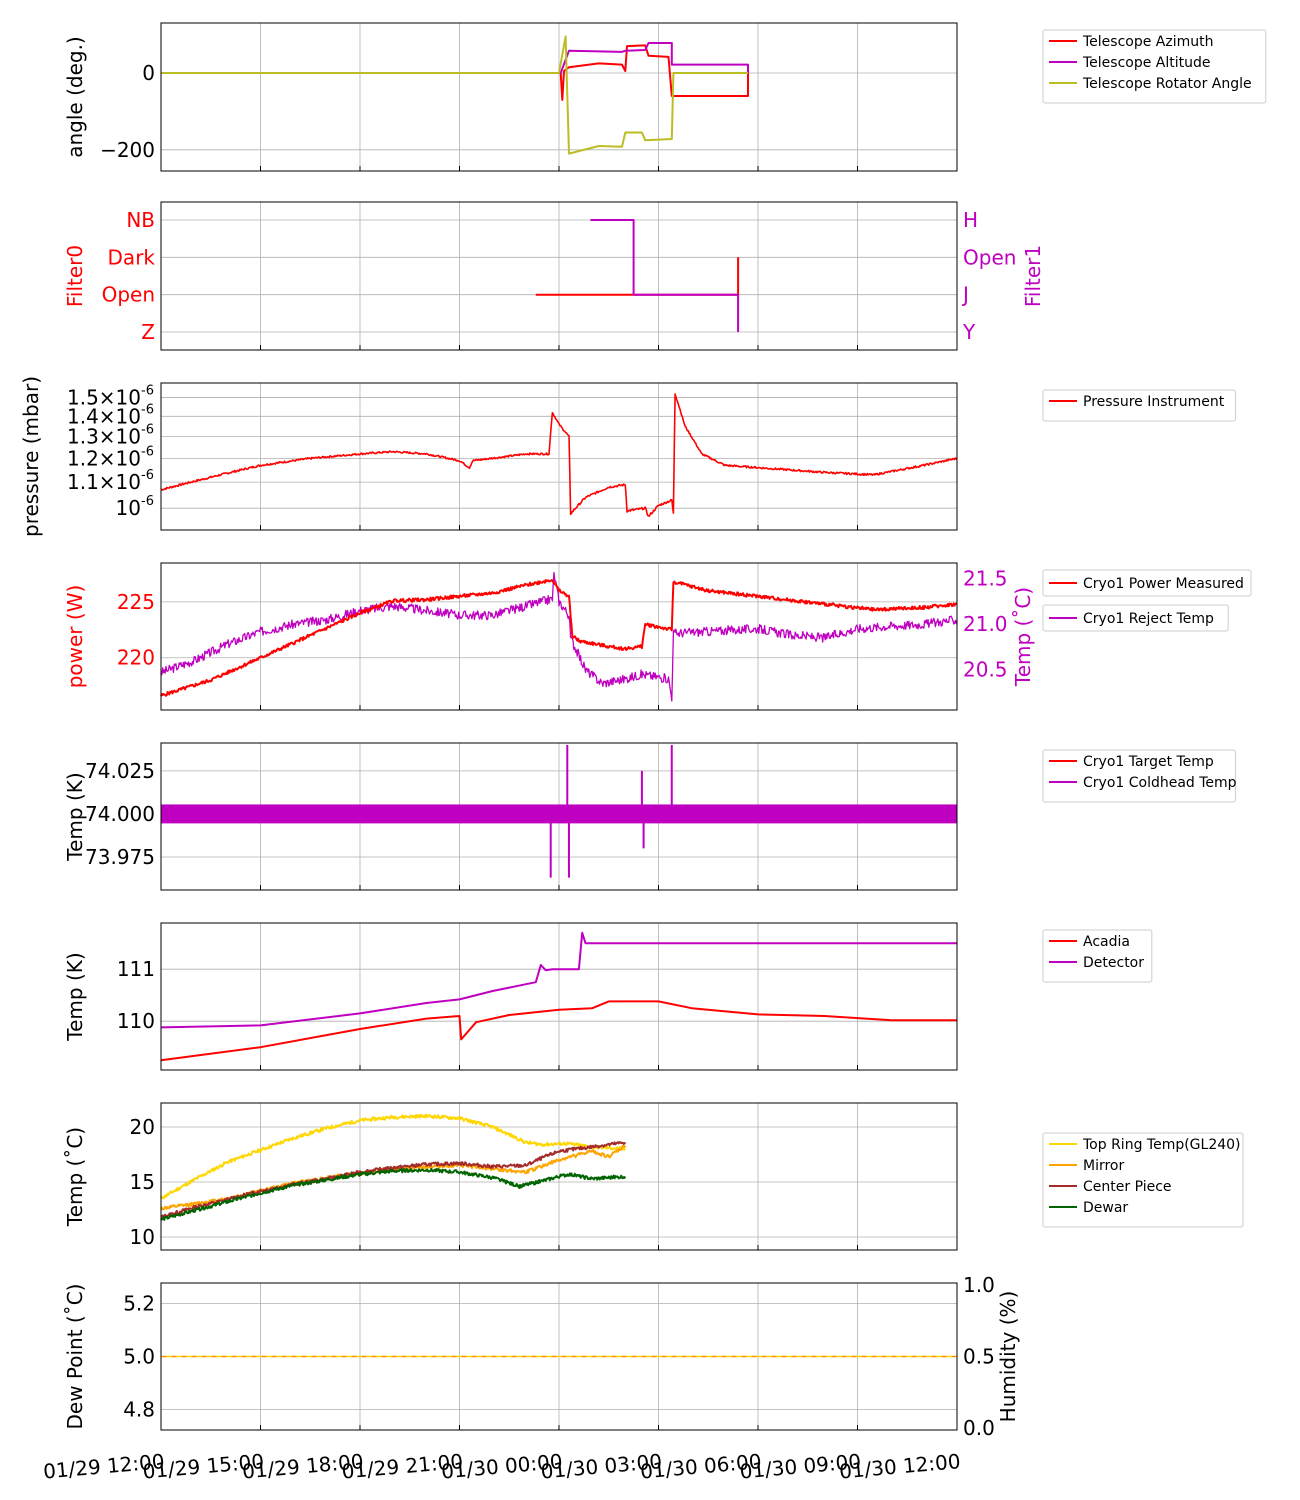 The height and width of the screenshot is (1500, 1300). What do you see at coordinates (1033, 276) in the screenshot?
I see `y-axis-label-right: Filter1` at bounding box center [1033, 276].